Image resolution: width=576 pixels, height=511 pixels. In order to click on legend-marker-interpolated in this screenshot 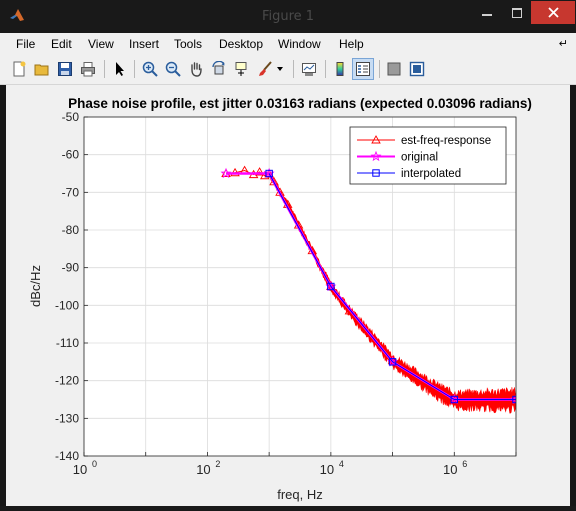, I will do `click(376, 173)`.